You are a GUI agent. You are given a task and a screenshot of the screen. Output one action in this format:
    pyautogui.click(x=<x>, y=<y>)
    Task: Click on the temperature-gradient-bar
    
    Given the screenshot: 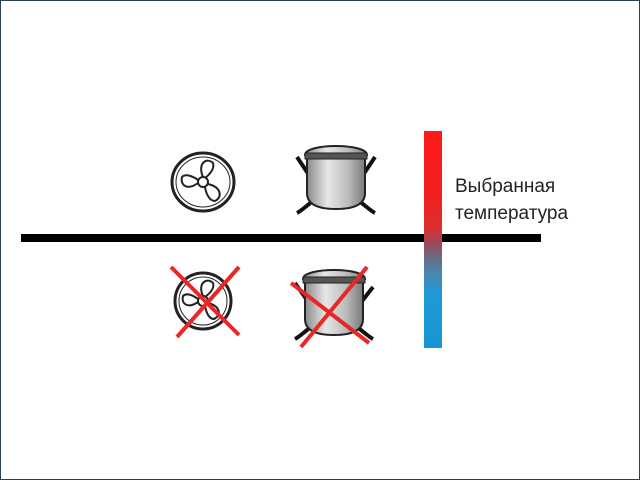 What is the action you would take?
    pyautogui.click(x=433, y=239)
    